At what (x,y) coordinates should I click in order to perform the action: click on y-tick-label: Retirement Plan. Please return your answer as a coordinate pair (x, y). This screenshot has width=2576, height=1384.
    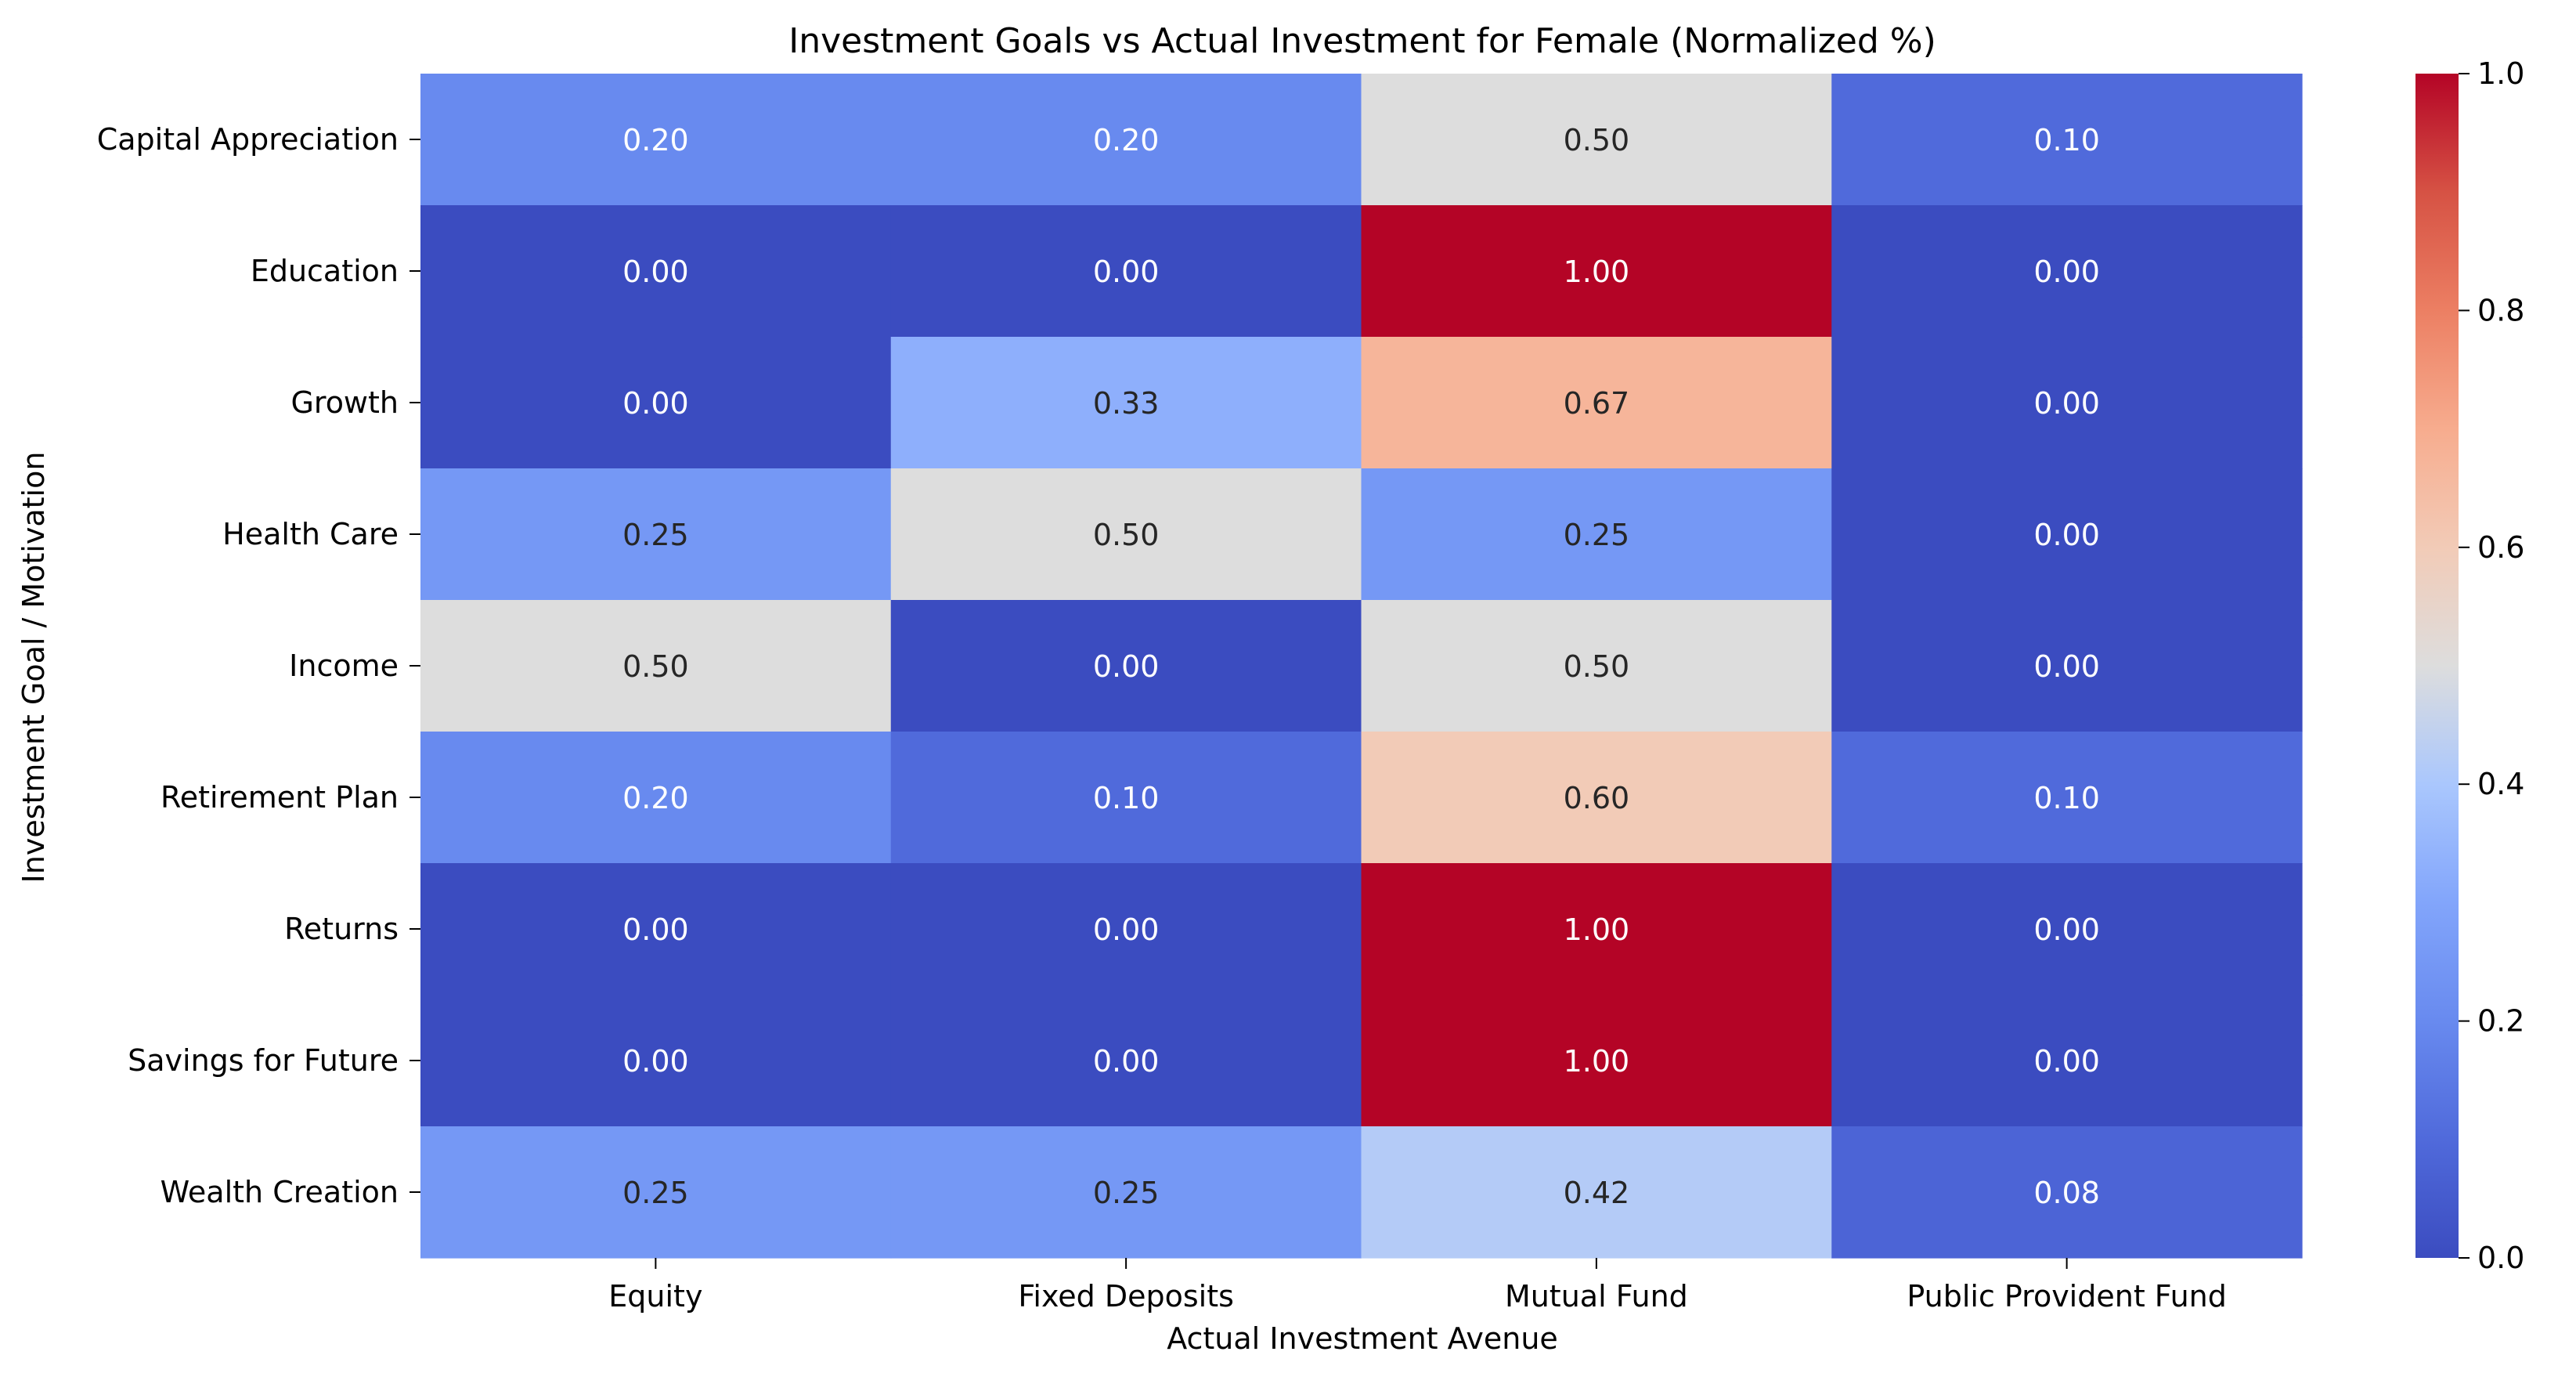
    Looking at the image, I should click on (280, 797).